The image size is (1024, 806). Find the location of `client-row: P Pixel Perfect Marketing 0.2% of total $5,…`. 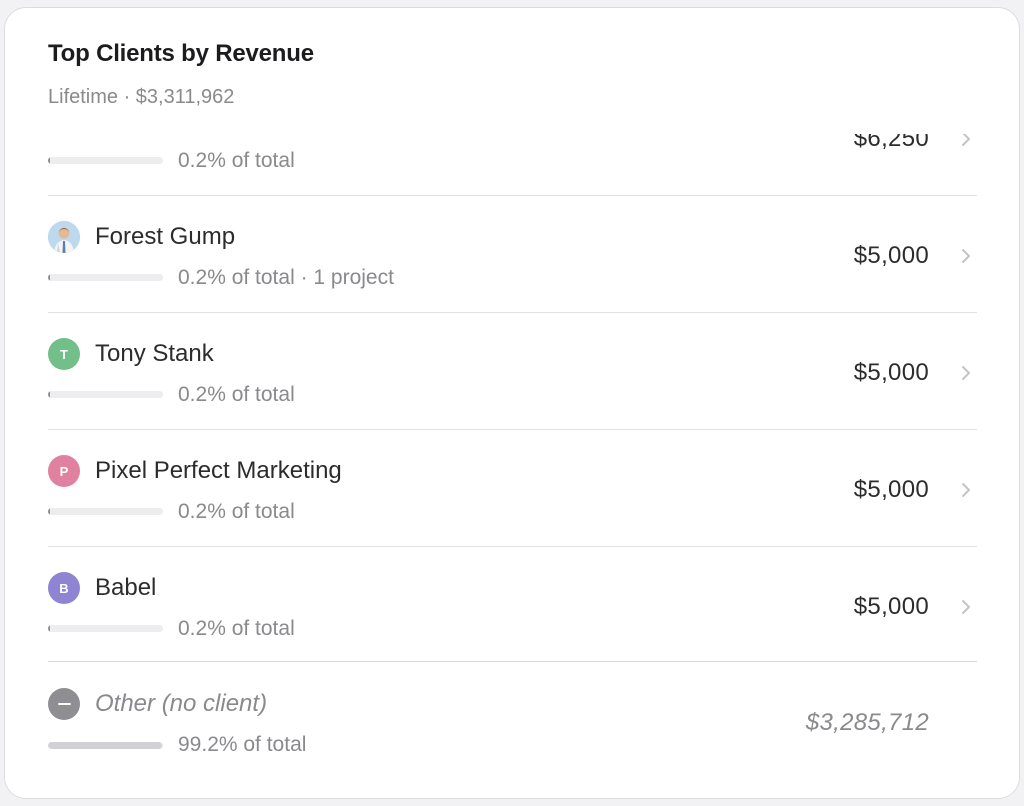

client-row: P Pixel Perfect Marketing 0.2% of total $5,… is located at coordinates (512, 488).